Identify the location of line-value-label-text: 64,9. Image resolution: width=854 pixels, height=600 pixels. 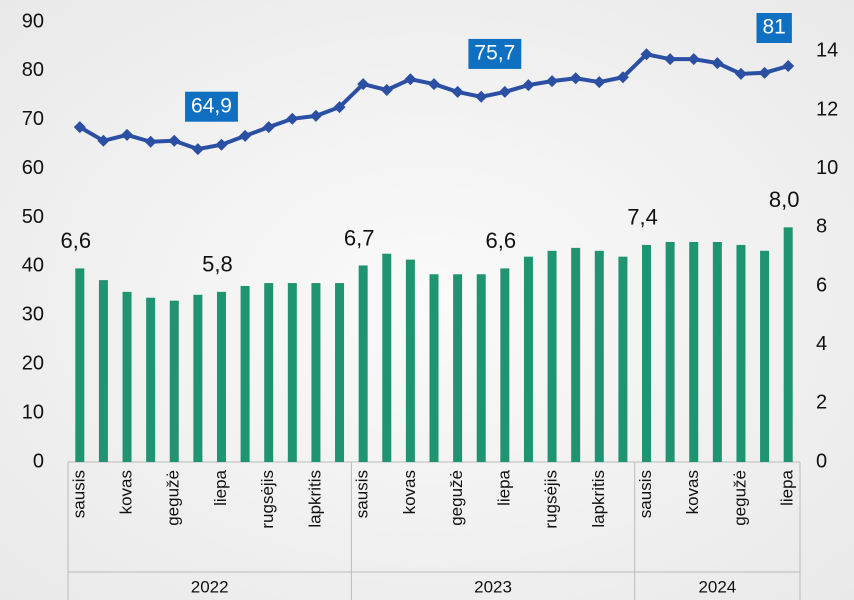
(211, 105).